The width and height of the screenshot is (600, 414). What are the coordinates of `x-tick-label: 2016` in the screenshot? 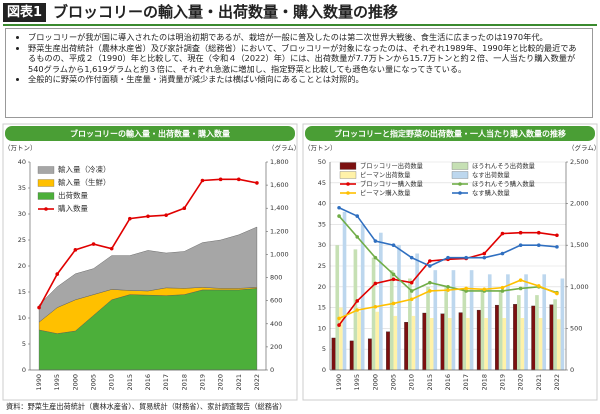 It's located at (148, 382).